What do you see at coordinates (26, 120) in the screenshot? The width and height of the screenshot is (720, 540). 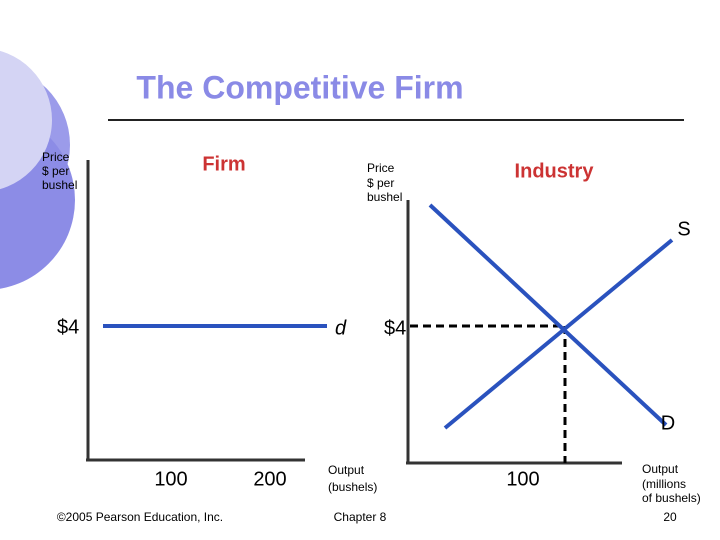 I see `decor-circle` at bounding box center [26, 120].